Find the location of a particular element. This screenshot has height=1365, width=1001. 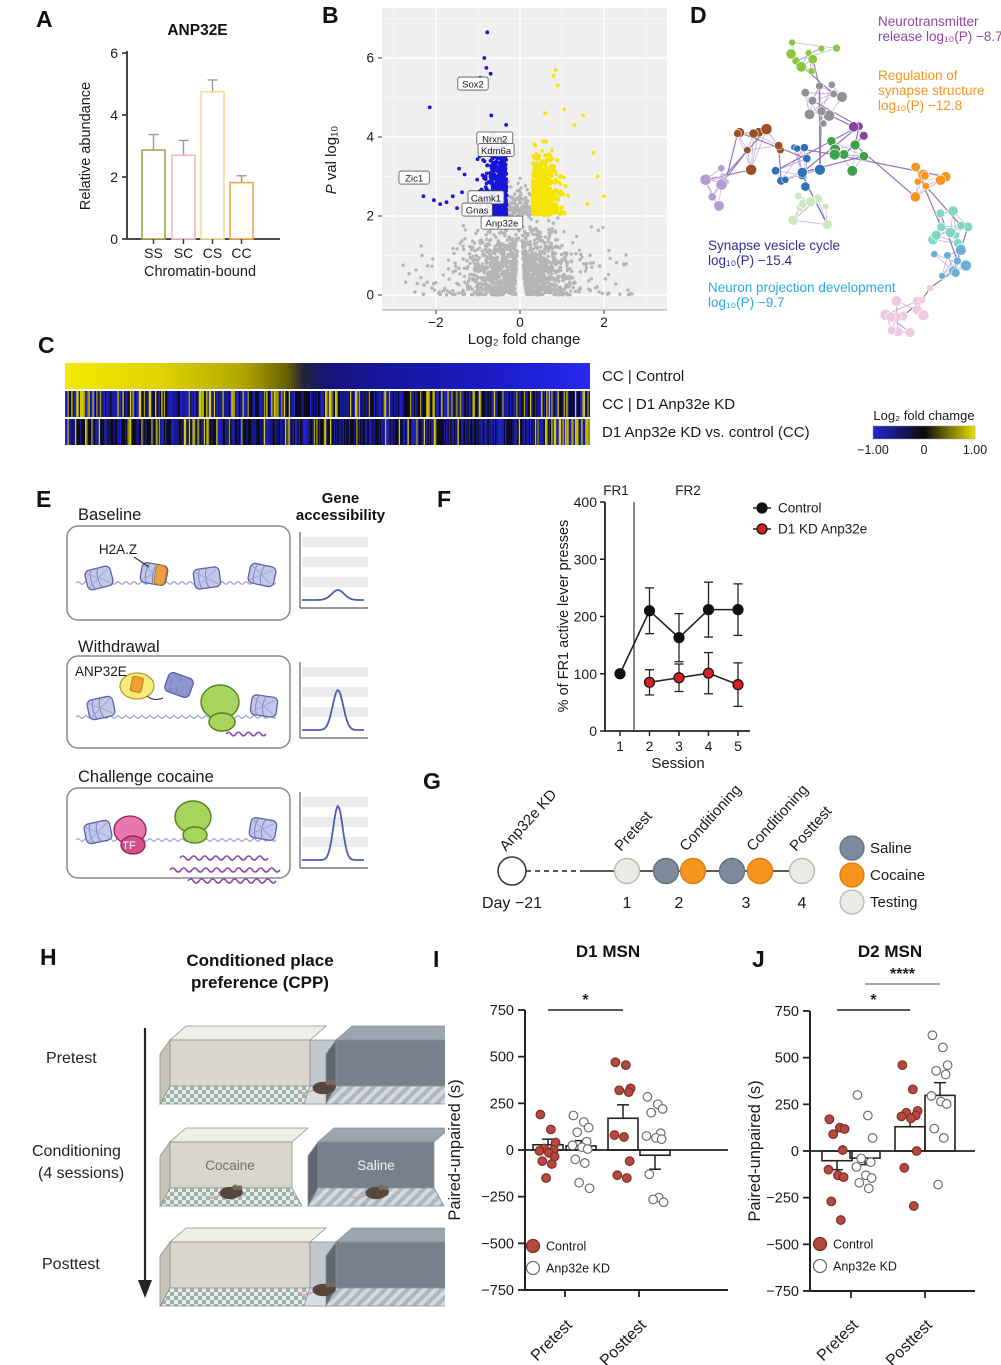

panel-i-label: I is located at coordinates (436, 959).